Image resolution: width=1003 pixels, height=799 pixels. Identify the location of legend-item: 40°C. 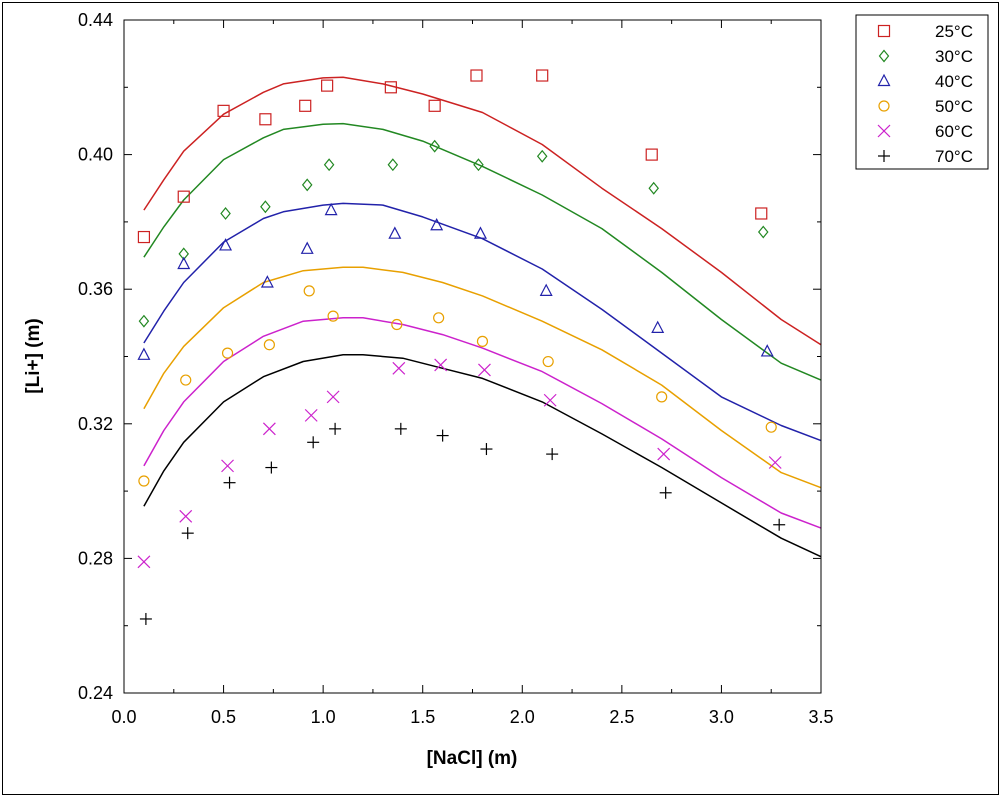
(925, 81).